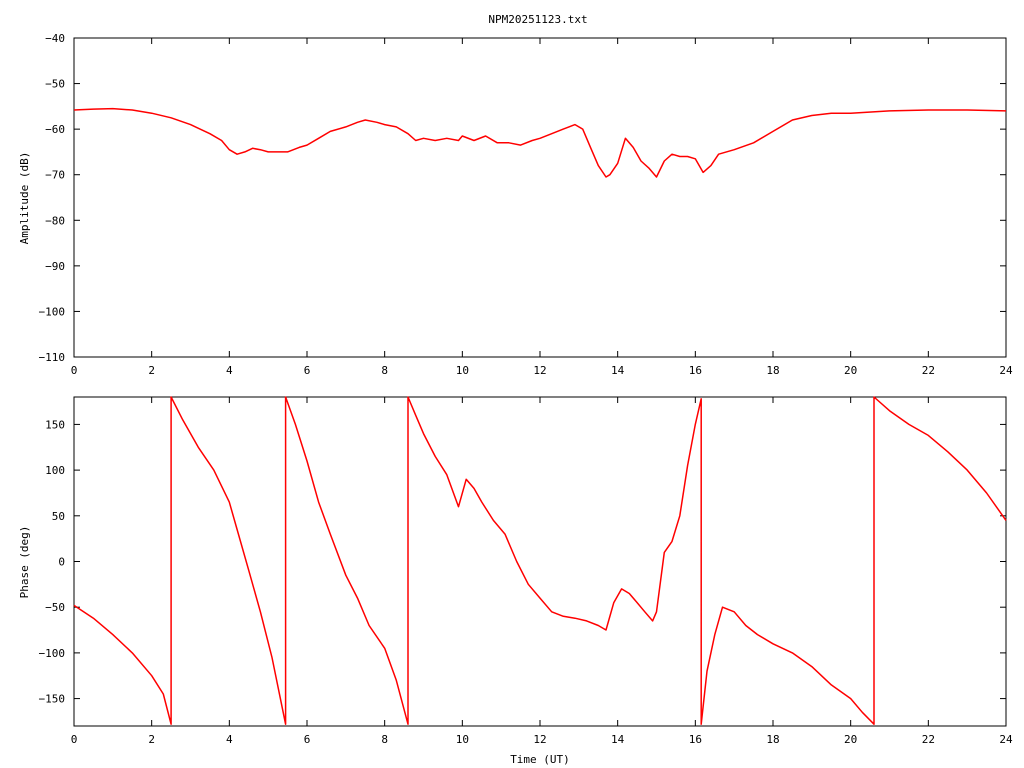 Image resolution: width=1024 pixels, height=768 pixels. What do you see at coordinates (55, 266) in the screenshot?
I see `amplitude-y-tick-label: −90` at bounding box center [55, 266].